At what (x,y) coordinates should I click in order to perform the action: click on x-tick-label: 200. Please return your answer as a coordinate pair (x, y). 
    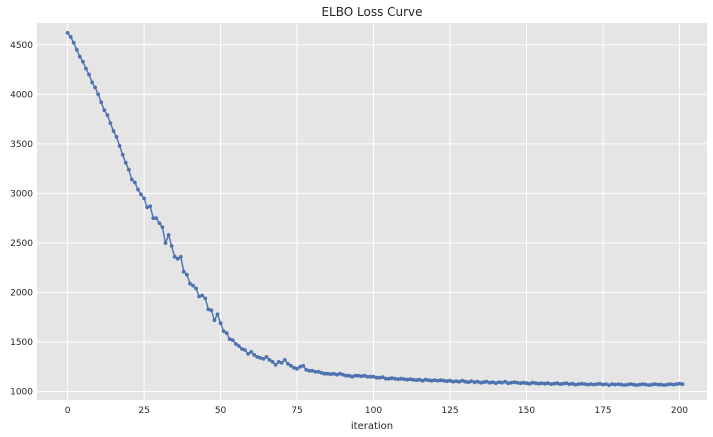
    Looking at the image, I should click on (679, 411).